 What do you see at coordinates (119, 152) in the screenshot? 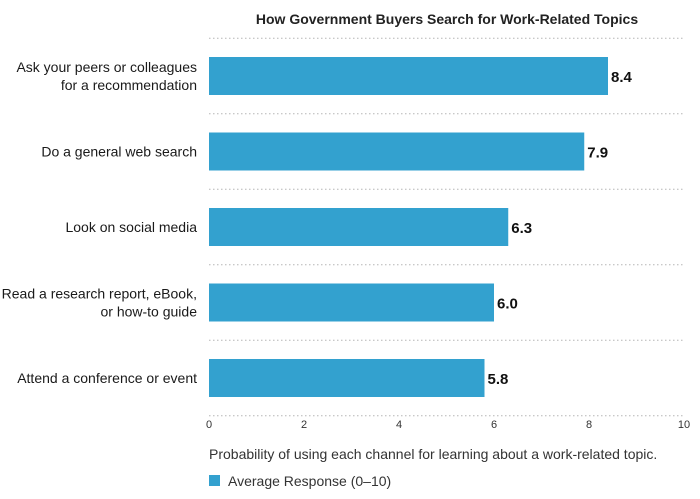
I see `category-label: Do a general web search` at bounding box center [119, 152].